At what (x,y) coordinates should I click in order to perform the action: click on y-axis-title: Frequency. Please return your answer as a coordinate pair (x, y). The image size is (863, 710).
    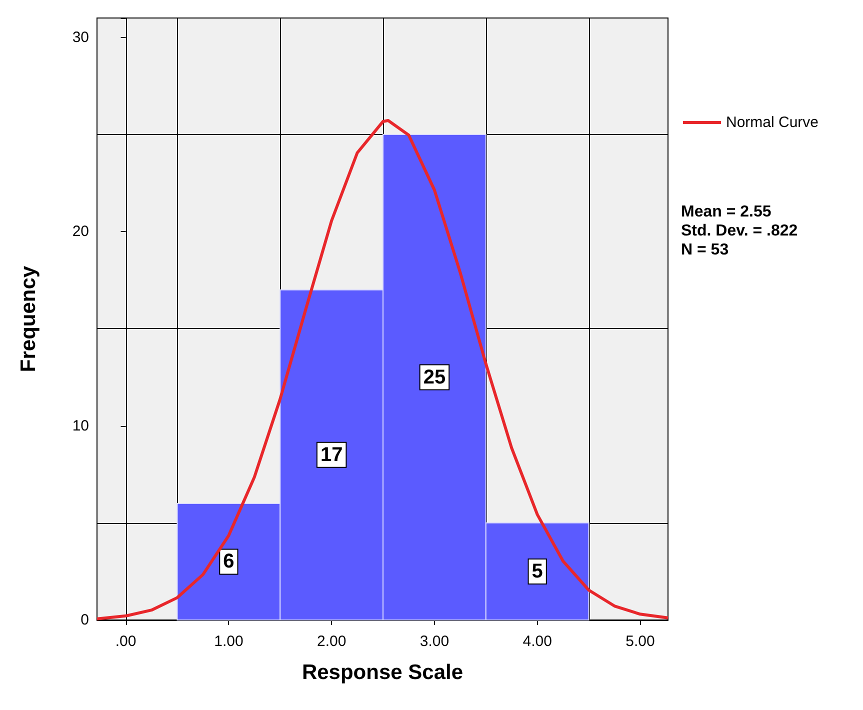
    Looking at the image, I should click on (28, 319).